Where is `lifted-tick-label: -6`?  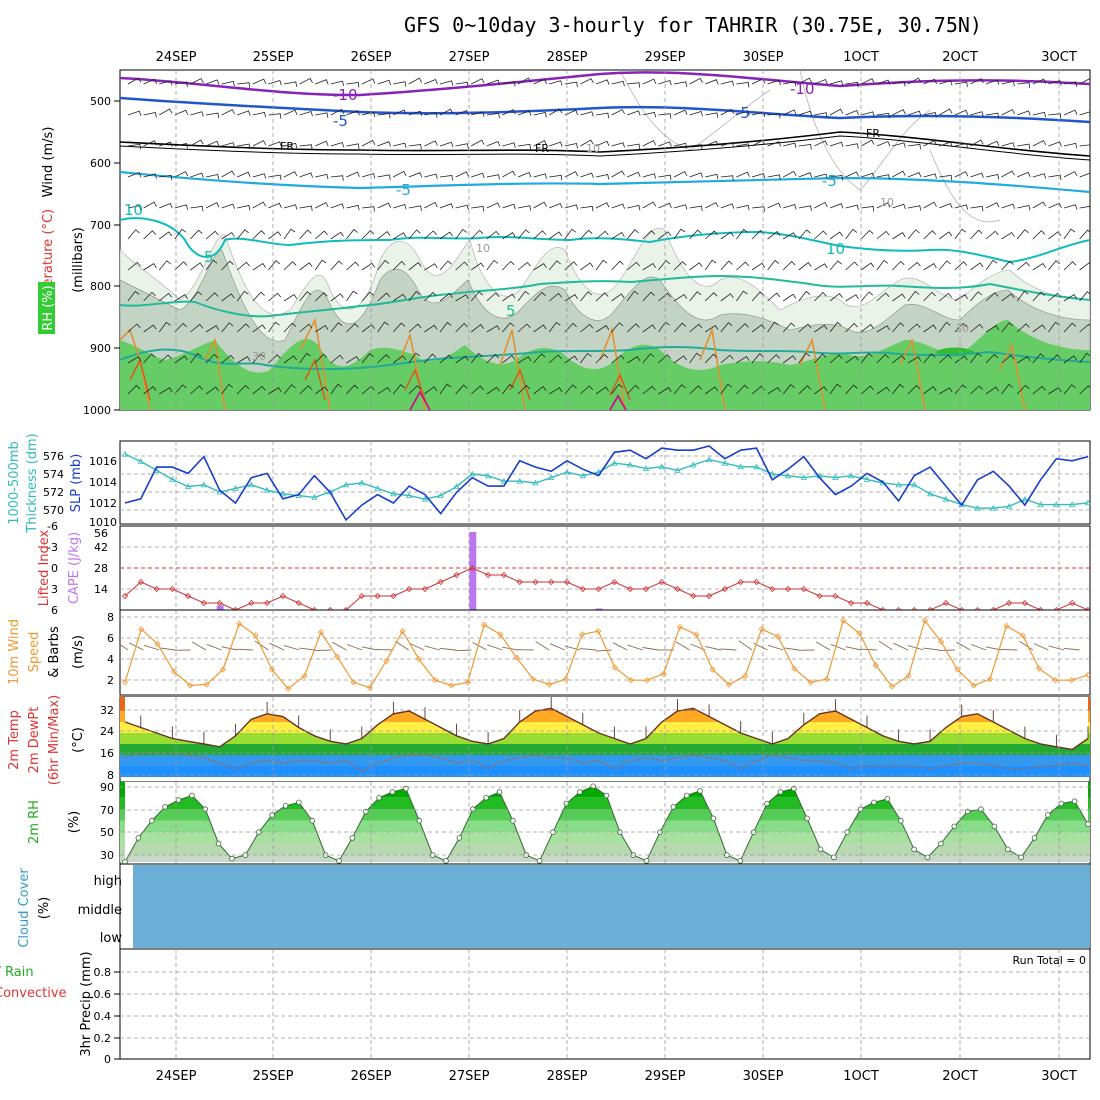 lifted-tick-label: -6 is located at coordinates (52, 526).